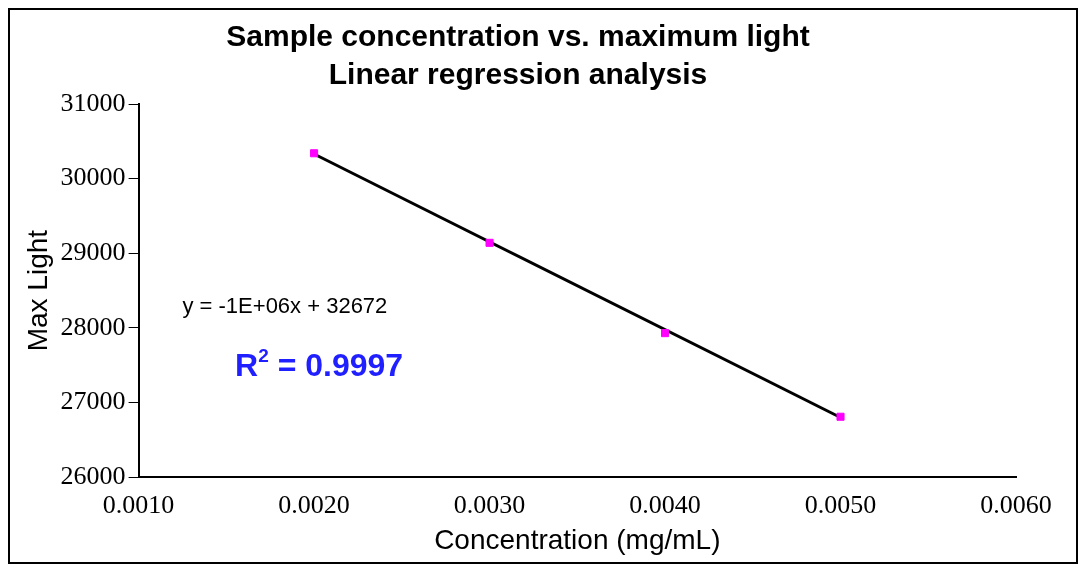 This screenshot has height=570, width=1086. I want to click on x-tick-label: 0.0030, so click(489, 504).